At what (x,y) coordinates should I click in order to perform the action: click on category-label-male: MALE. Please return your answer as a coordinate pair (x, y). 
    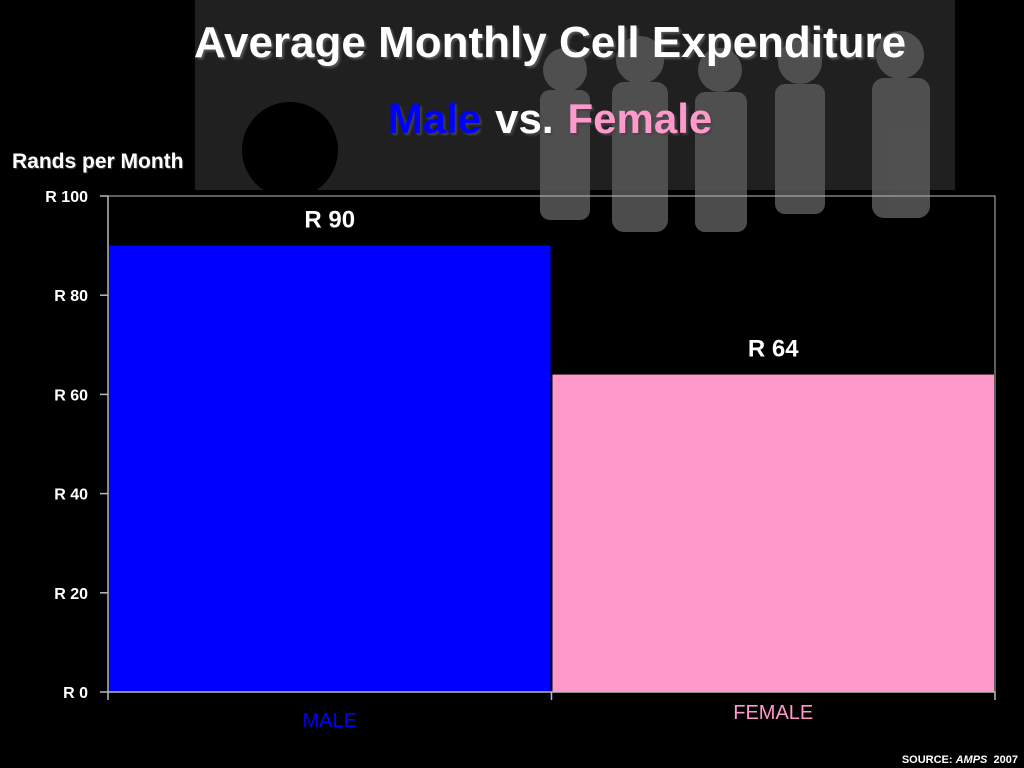
    Looking at the image, I should click on (330, 721).